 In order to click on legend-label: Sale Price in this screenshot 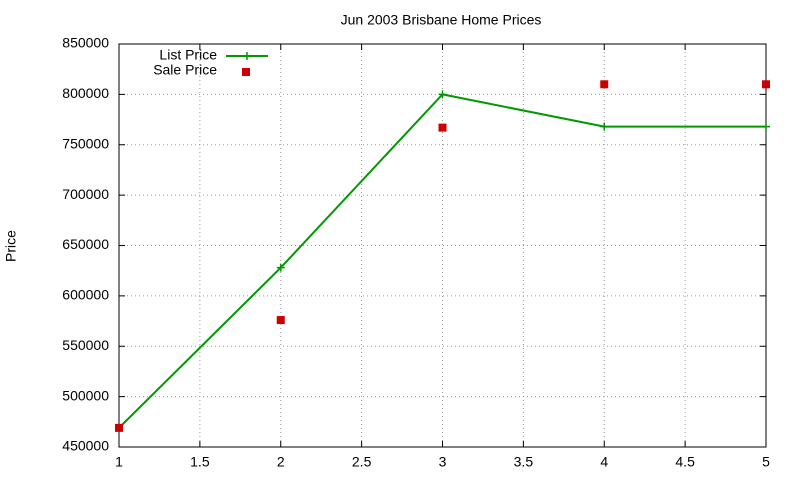, I will do `click(185, 70)`.